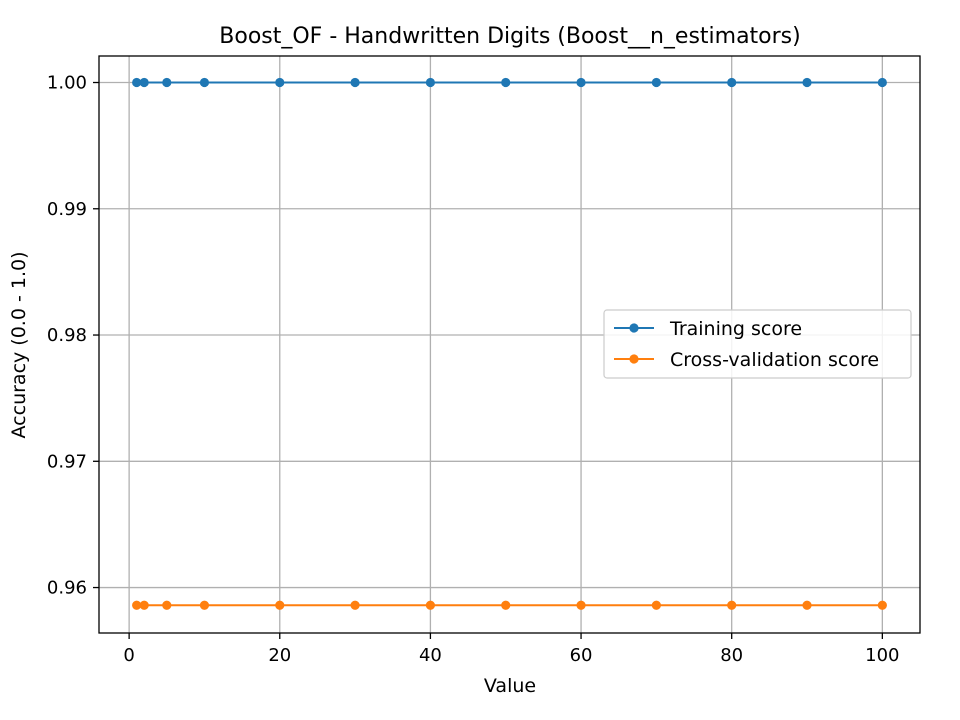 The width and height of the screenshot is (960, 720). Describe the element at coordinates (67, 335) in the screenshot. I see `y-tick-label: 0.98` at that location.